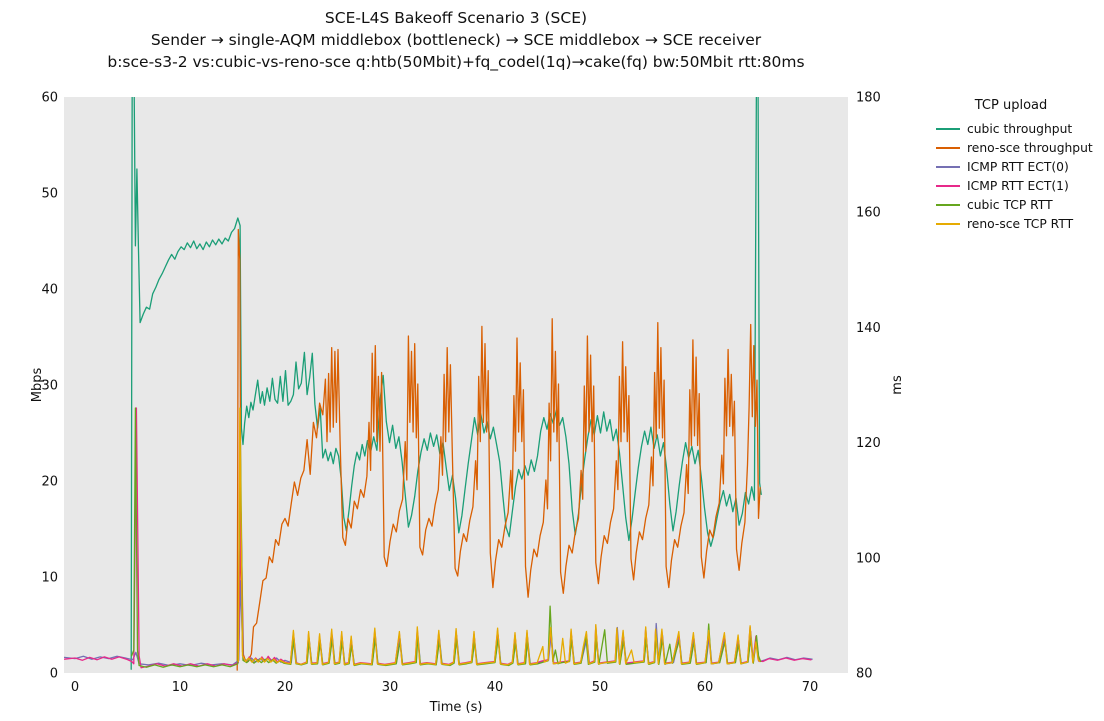 Image resolution: width=1104 pixels, height=721 pixels. I want to click on legend-label: reno-sce TCP RTT, so click(1020, 223).